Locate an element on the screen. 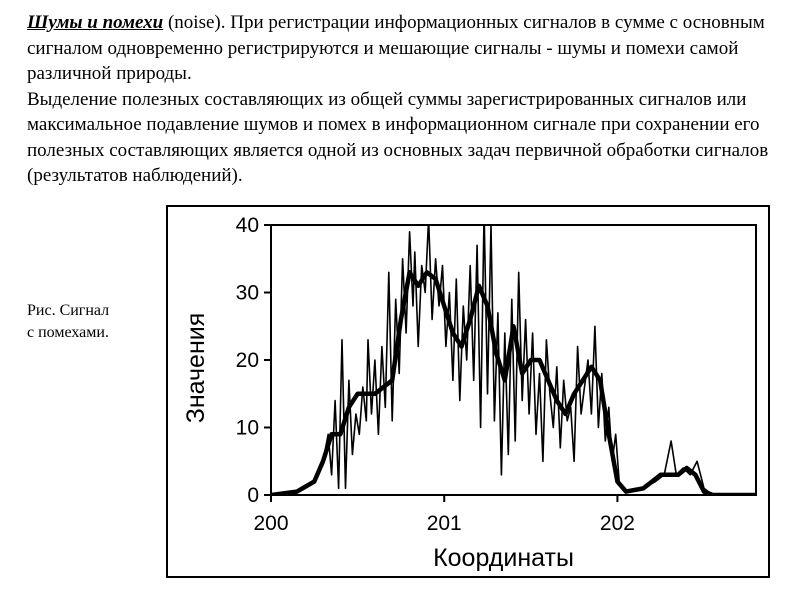 The width and height of the screenshot is (800, 600). y-tick-label: 20 is located at coordinates (247, 360).